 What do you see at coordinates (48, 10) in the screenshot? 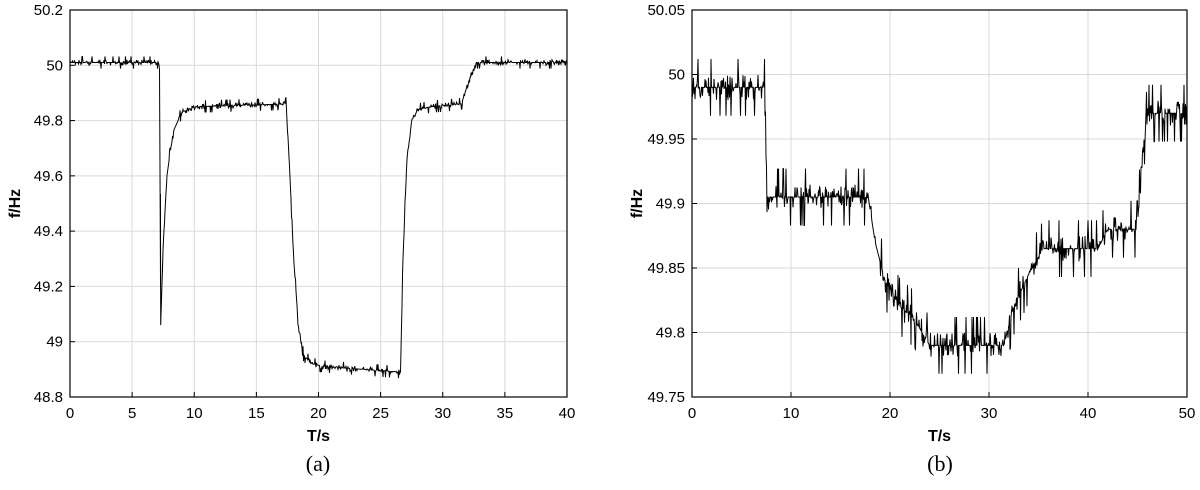
I see `y-tick-label: 50.2` at bounding box center [48, 10].